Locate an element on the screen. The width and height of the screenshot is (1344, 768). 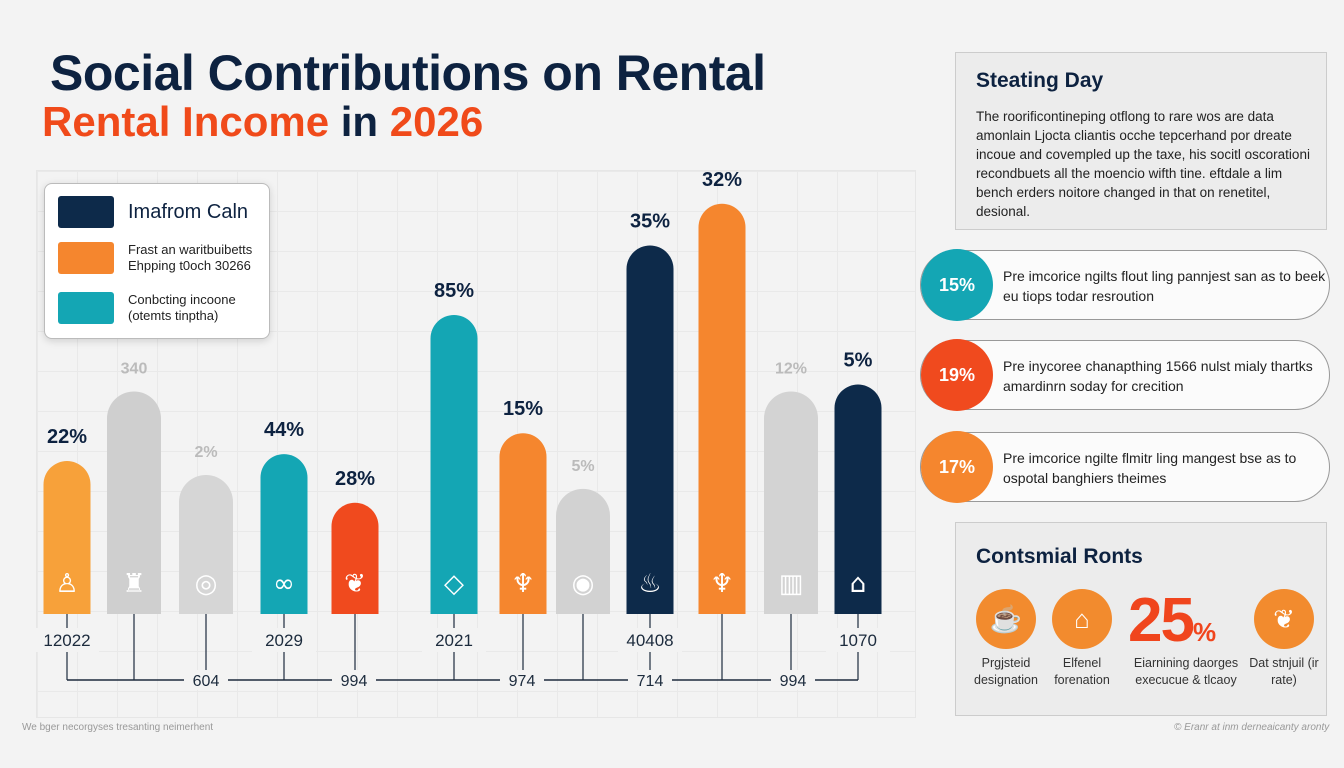
subtitle-year: 2026 is located at coordinates (436, 121).